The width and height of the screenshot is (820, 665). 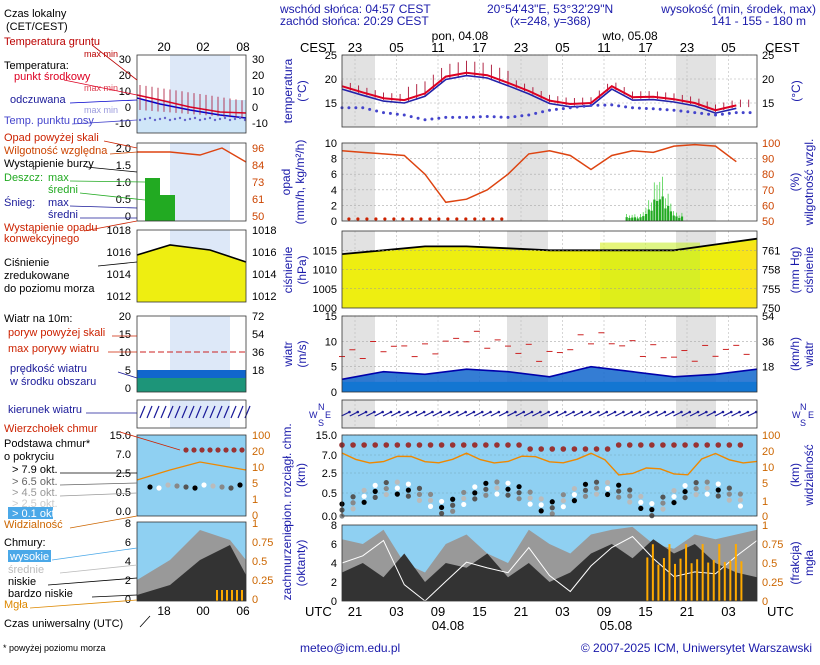 What do you see at coordinates (350, 648) in the screenshot?
I see `email-link: meteo@icm.edu.pl` at bounding box center [350, 648].